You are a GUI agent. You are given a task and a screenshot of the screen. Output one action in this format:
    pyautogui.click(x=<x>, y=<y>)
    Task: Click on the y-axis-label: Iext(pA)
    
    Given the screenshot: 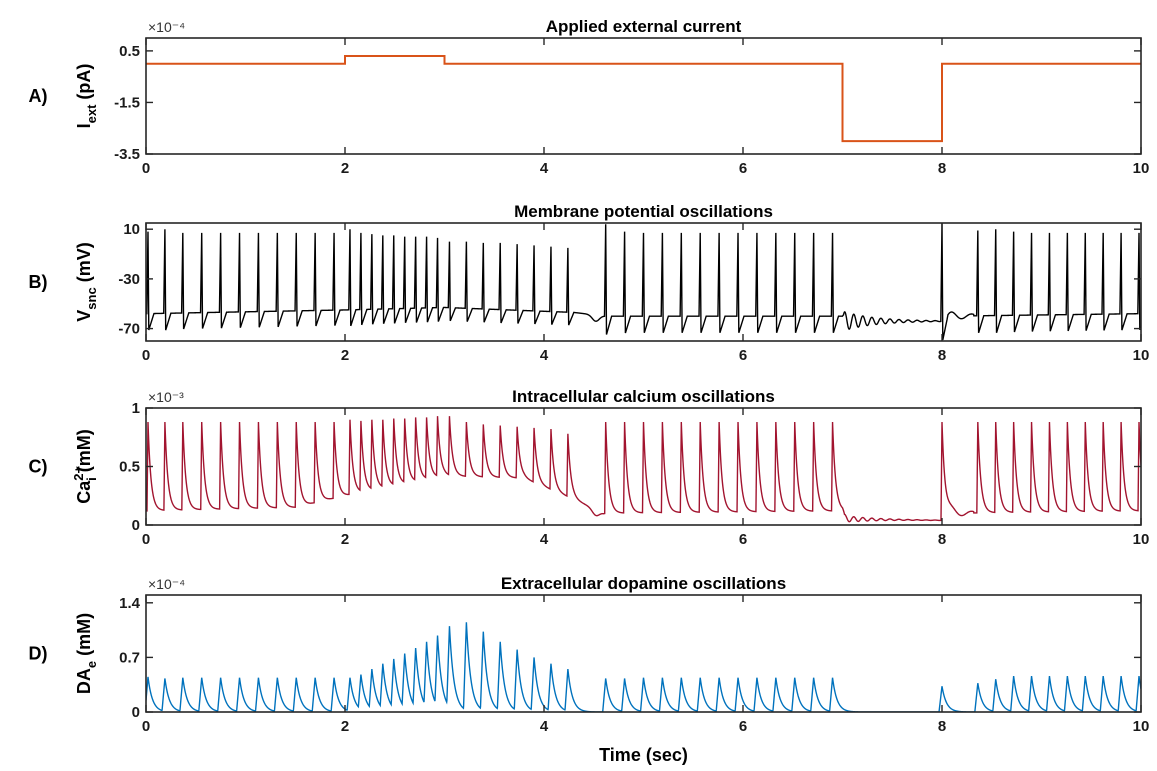 What is the action you would take?
    pyautogui.click(x=86, y=96)
    